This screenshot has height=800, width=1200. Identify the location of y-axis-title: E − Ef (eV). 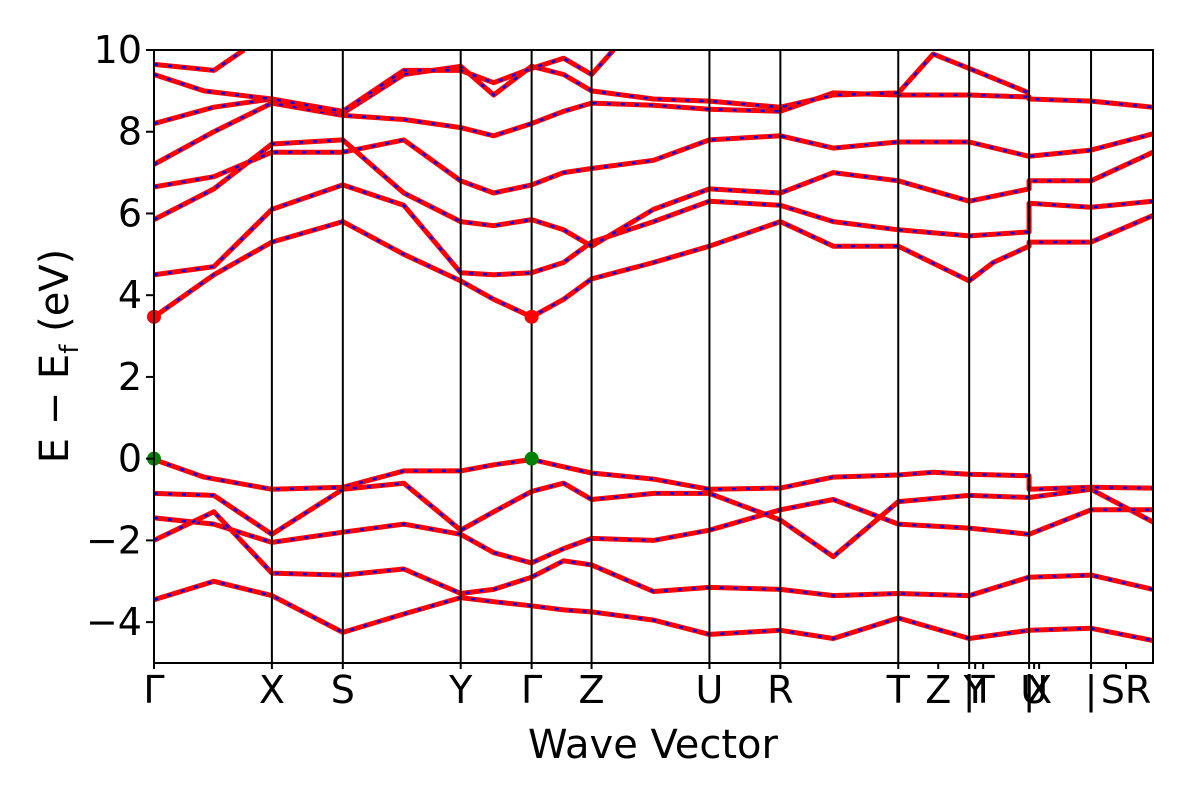
(58, 356).